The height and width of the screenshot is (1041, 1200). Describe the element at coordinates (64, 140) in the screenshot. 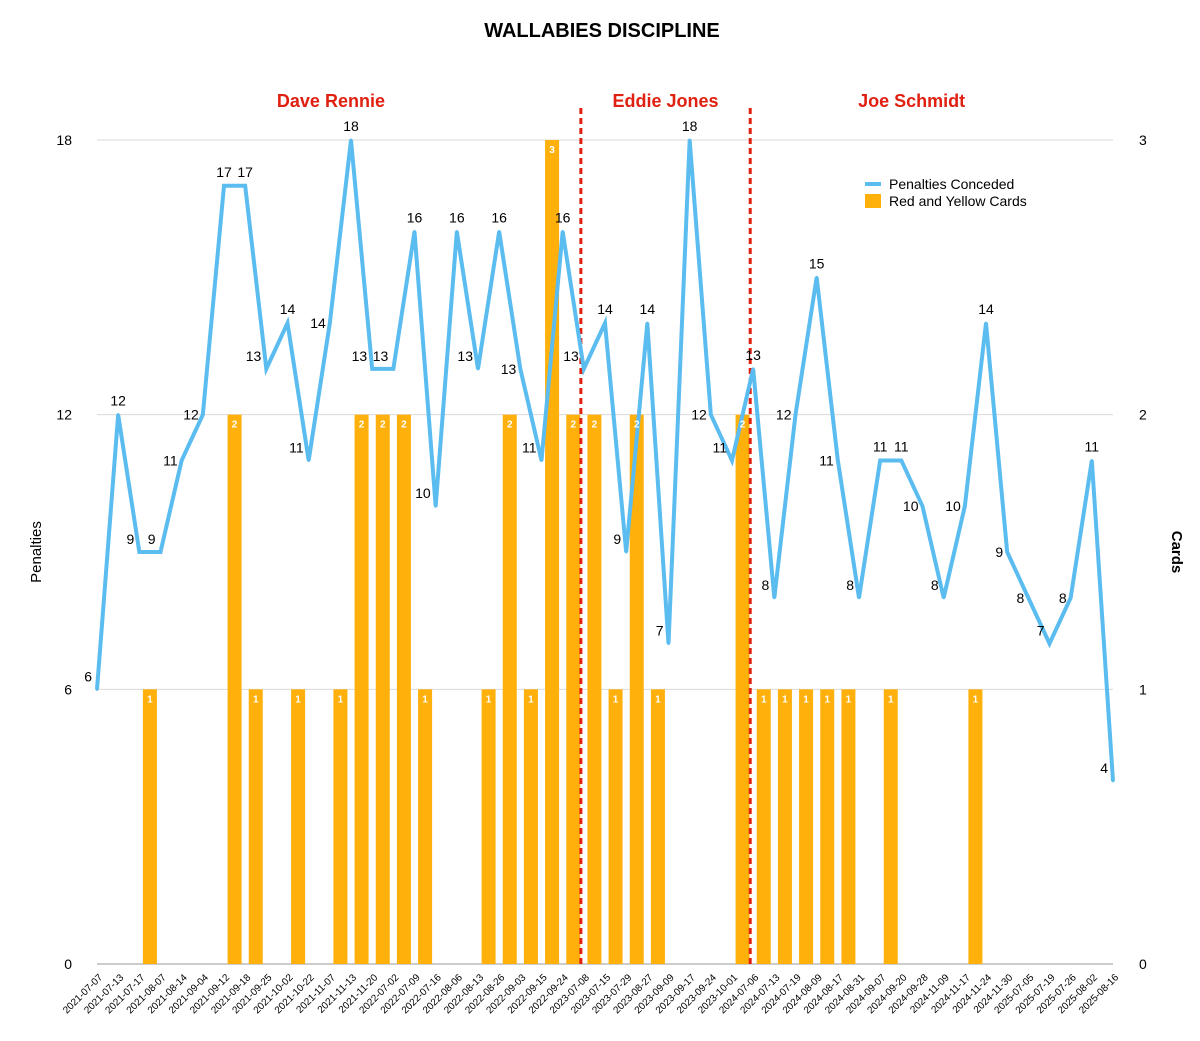

I see `left-tick-label: 18` at that location.